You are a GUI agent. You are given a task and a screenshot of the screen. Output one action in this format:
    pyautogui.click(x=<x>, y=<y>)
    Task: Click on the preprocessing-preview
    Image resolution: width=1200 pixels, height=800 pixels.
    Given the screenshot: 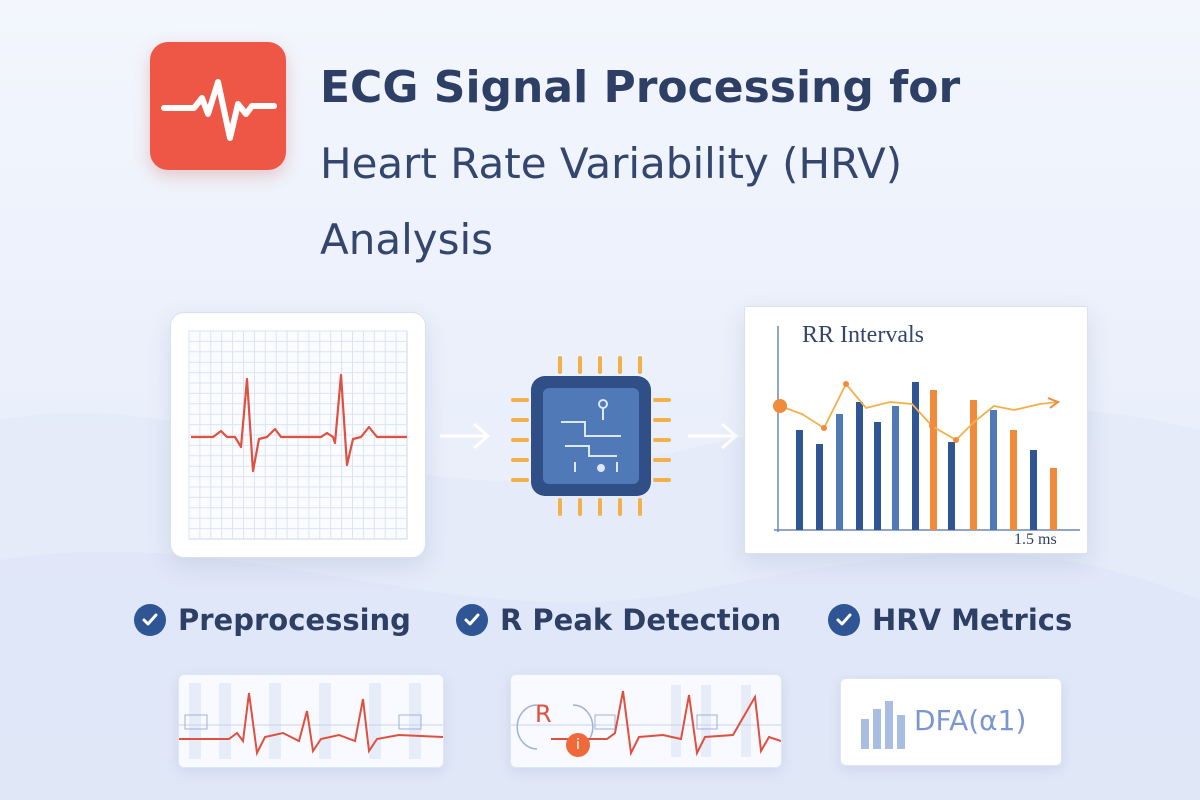 What is the action you would take?
    pyautogui.click(x=311, y=721)
    